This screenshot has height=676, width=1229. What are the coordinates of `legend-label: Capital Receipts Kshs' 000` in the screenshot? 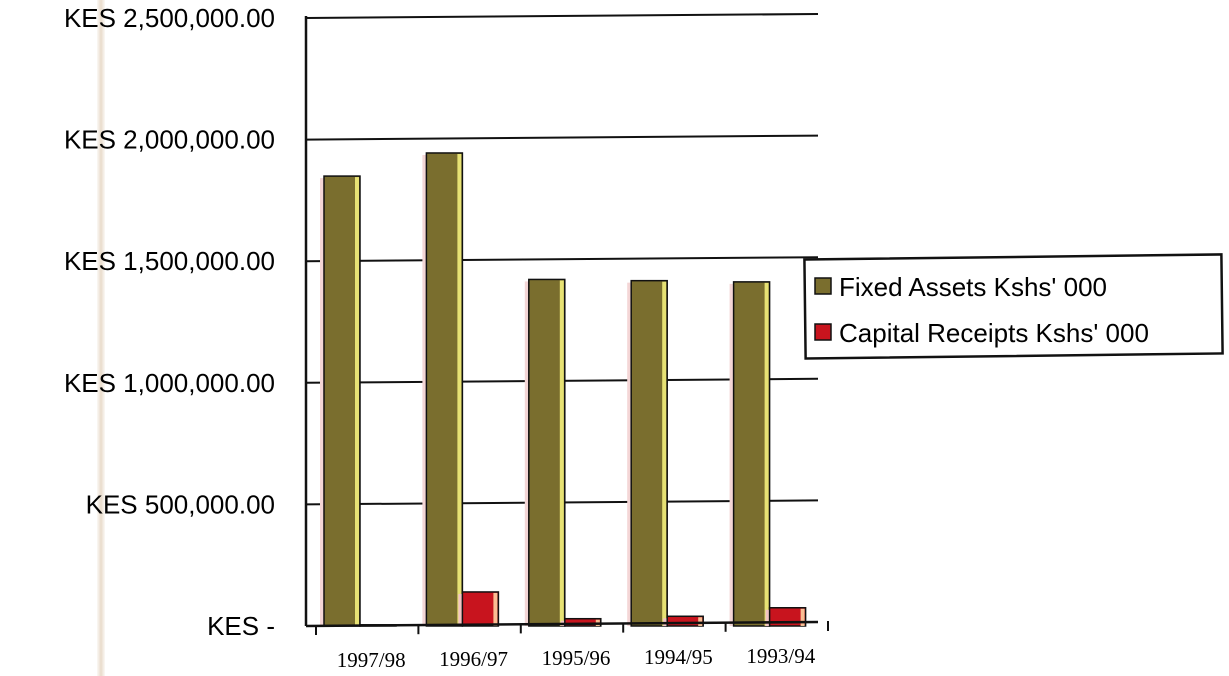 It's located at (994, 333).